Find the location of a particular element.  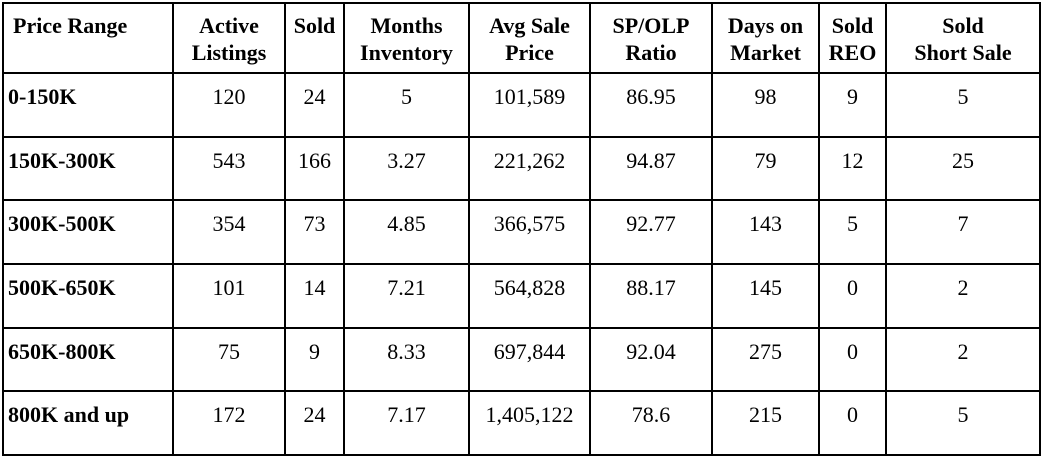

header-active-listings-line1: Active is located at coordinates (229, 25).